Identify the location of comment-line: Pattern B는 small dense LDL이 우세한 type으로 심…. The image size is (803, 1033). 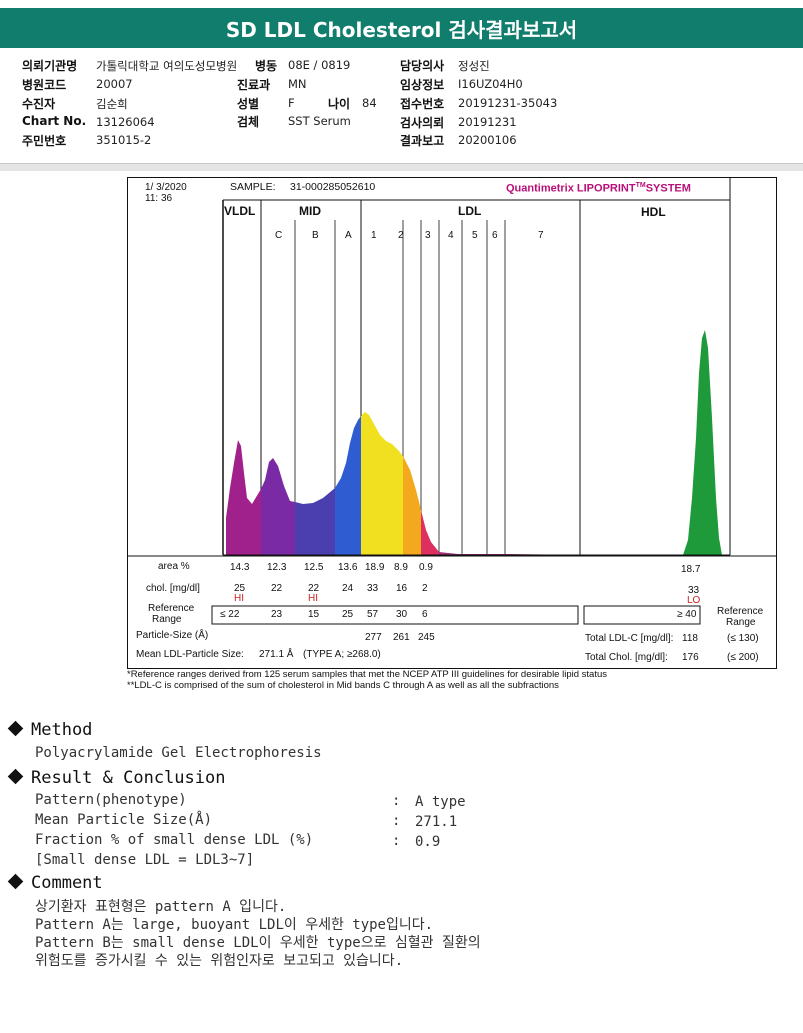
(258, 943).